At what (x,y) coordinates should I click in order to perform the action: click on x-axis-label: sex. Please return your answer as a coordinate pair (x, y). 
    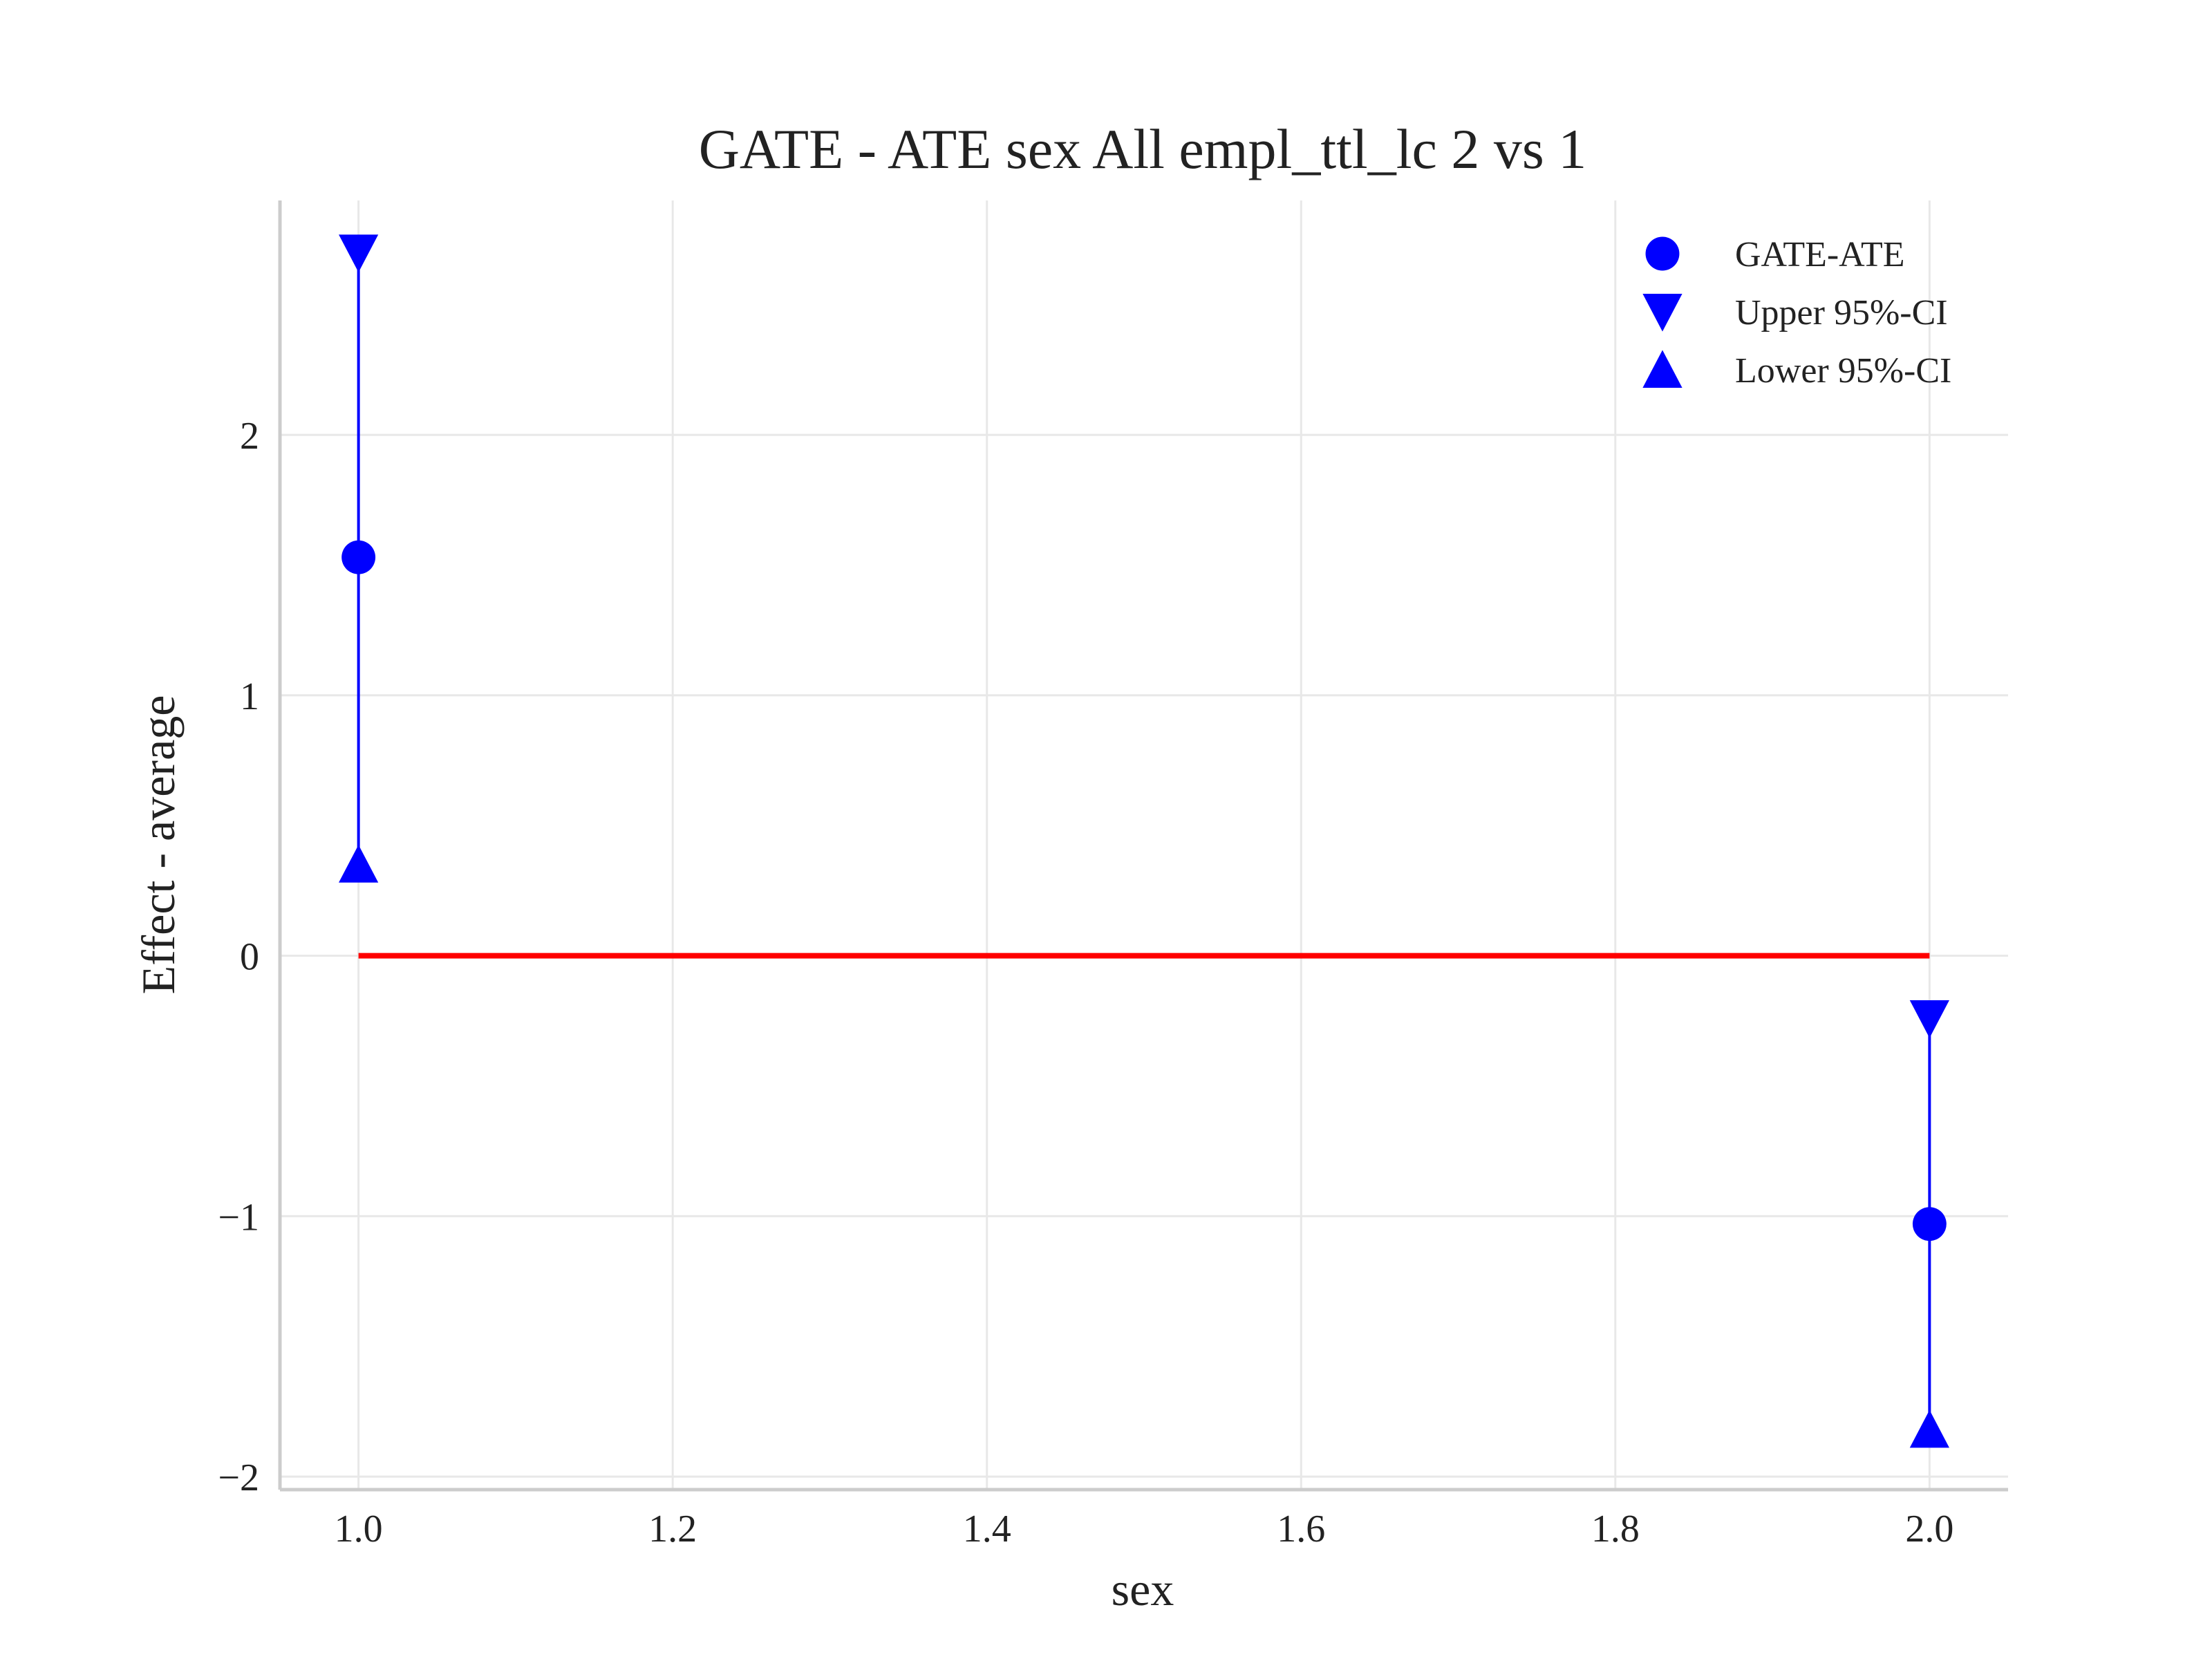
    Looking at the image, I should click on (1143, 1589).